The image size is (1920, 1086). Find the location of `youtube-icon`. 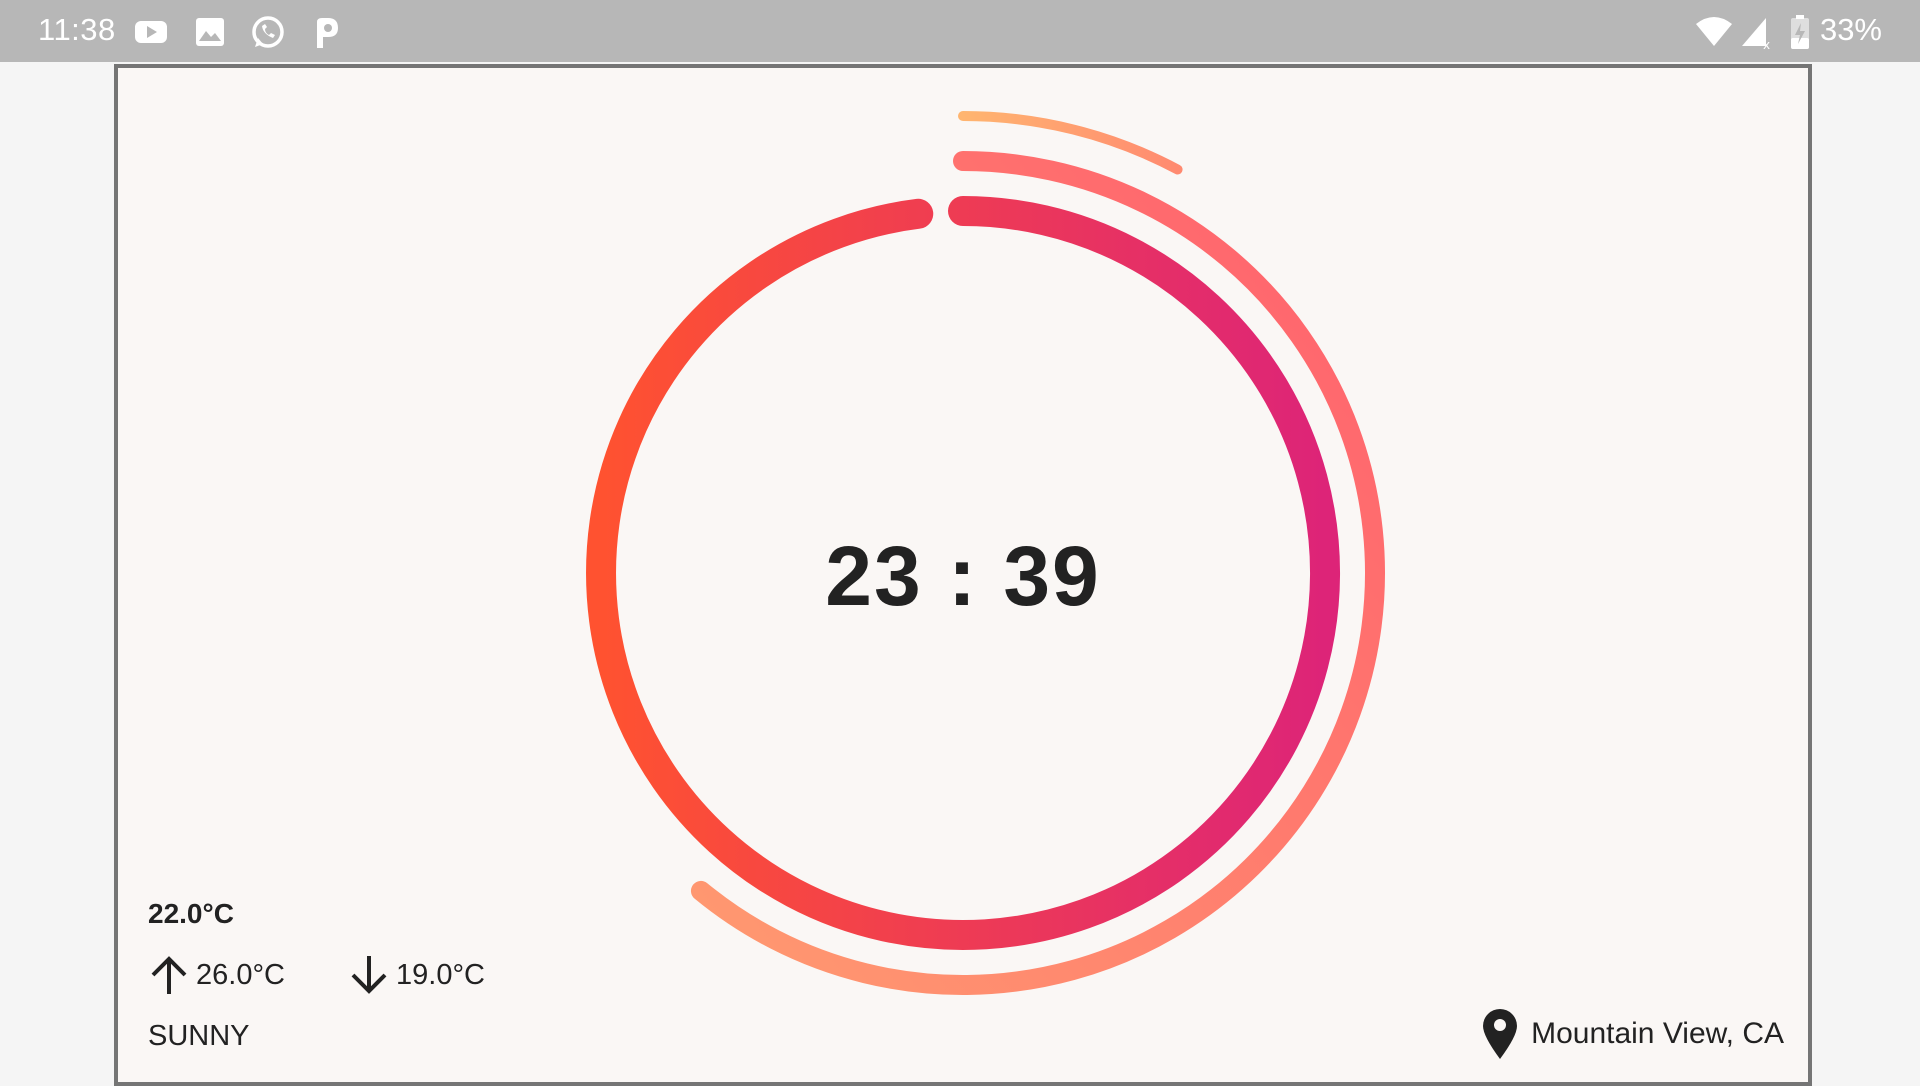

youtube-icon is located at coordinates (151, 32).